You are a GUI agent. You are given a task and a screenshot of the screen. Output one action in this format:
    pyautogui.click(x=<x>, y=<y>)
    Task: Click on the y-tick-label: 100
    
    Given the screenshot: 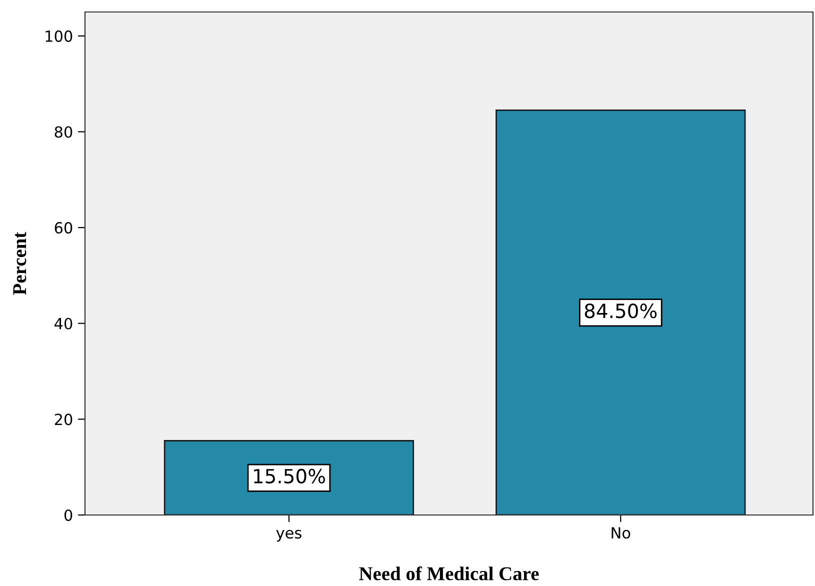 What is the action you would take?
    pyautogui.click(x=59, y=36)
    